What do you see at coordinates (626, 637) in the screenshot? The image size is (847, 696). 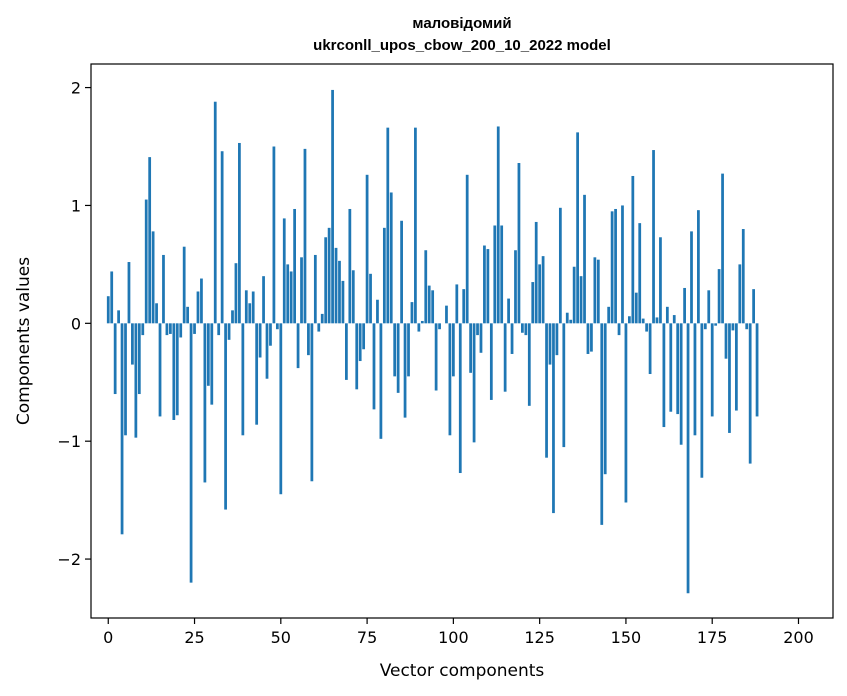 I see `x-tick-label: 150` at bounding box center [626, 637].